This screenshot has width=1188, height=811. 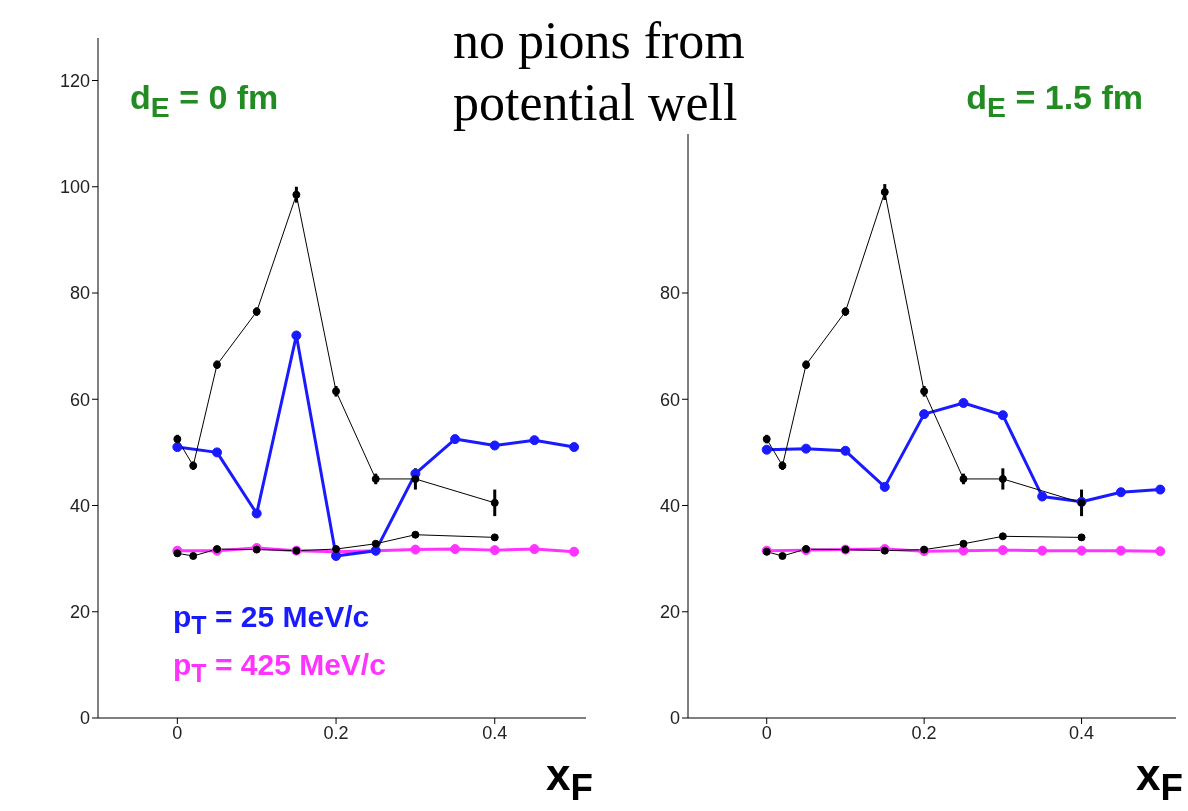 I want to click on annotation: d$_{E}$ = 1.5 fm, so click(x=1054, y=101).